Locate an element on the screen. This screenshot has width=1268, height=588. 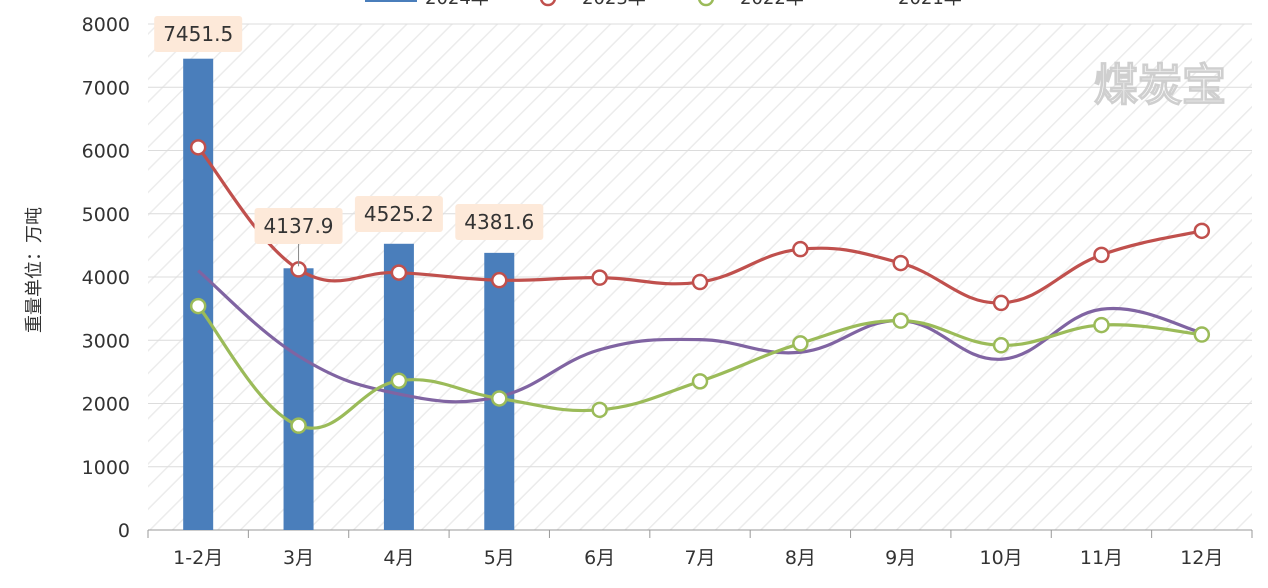
y-axis: 0 1000 2000 3000 4000 5000 6000 7000 8000 is located at coordinates (106, 278).